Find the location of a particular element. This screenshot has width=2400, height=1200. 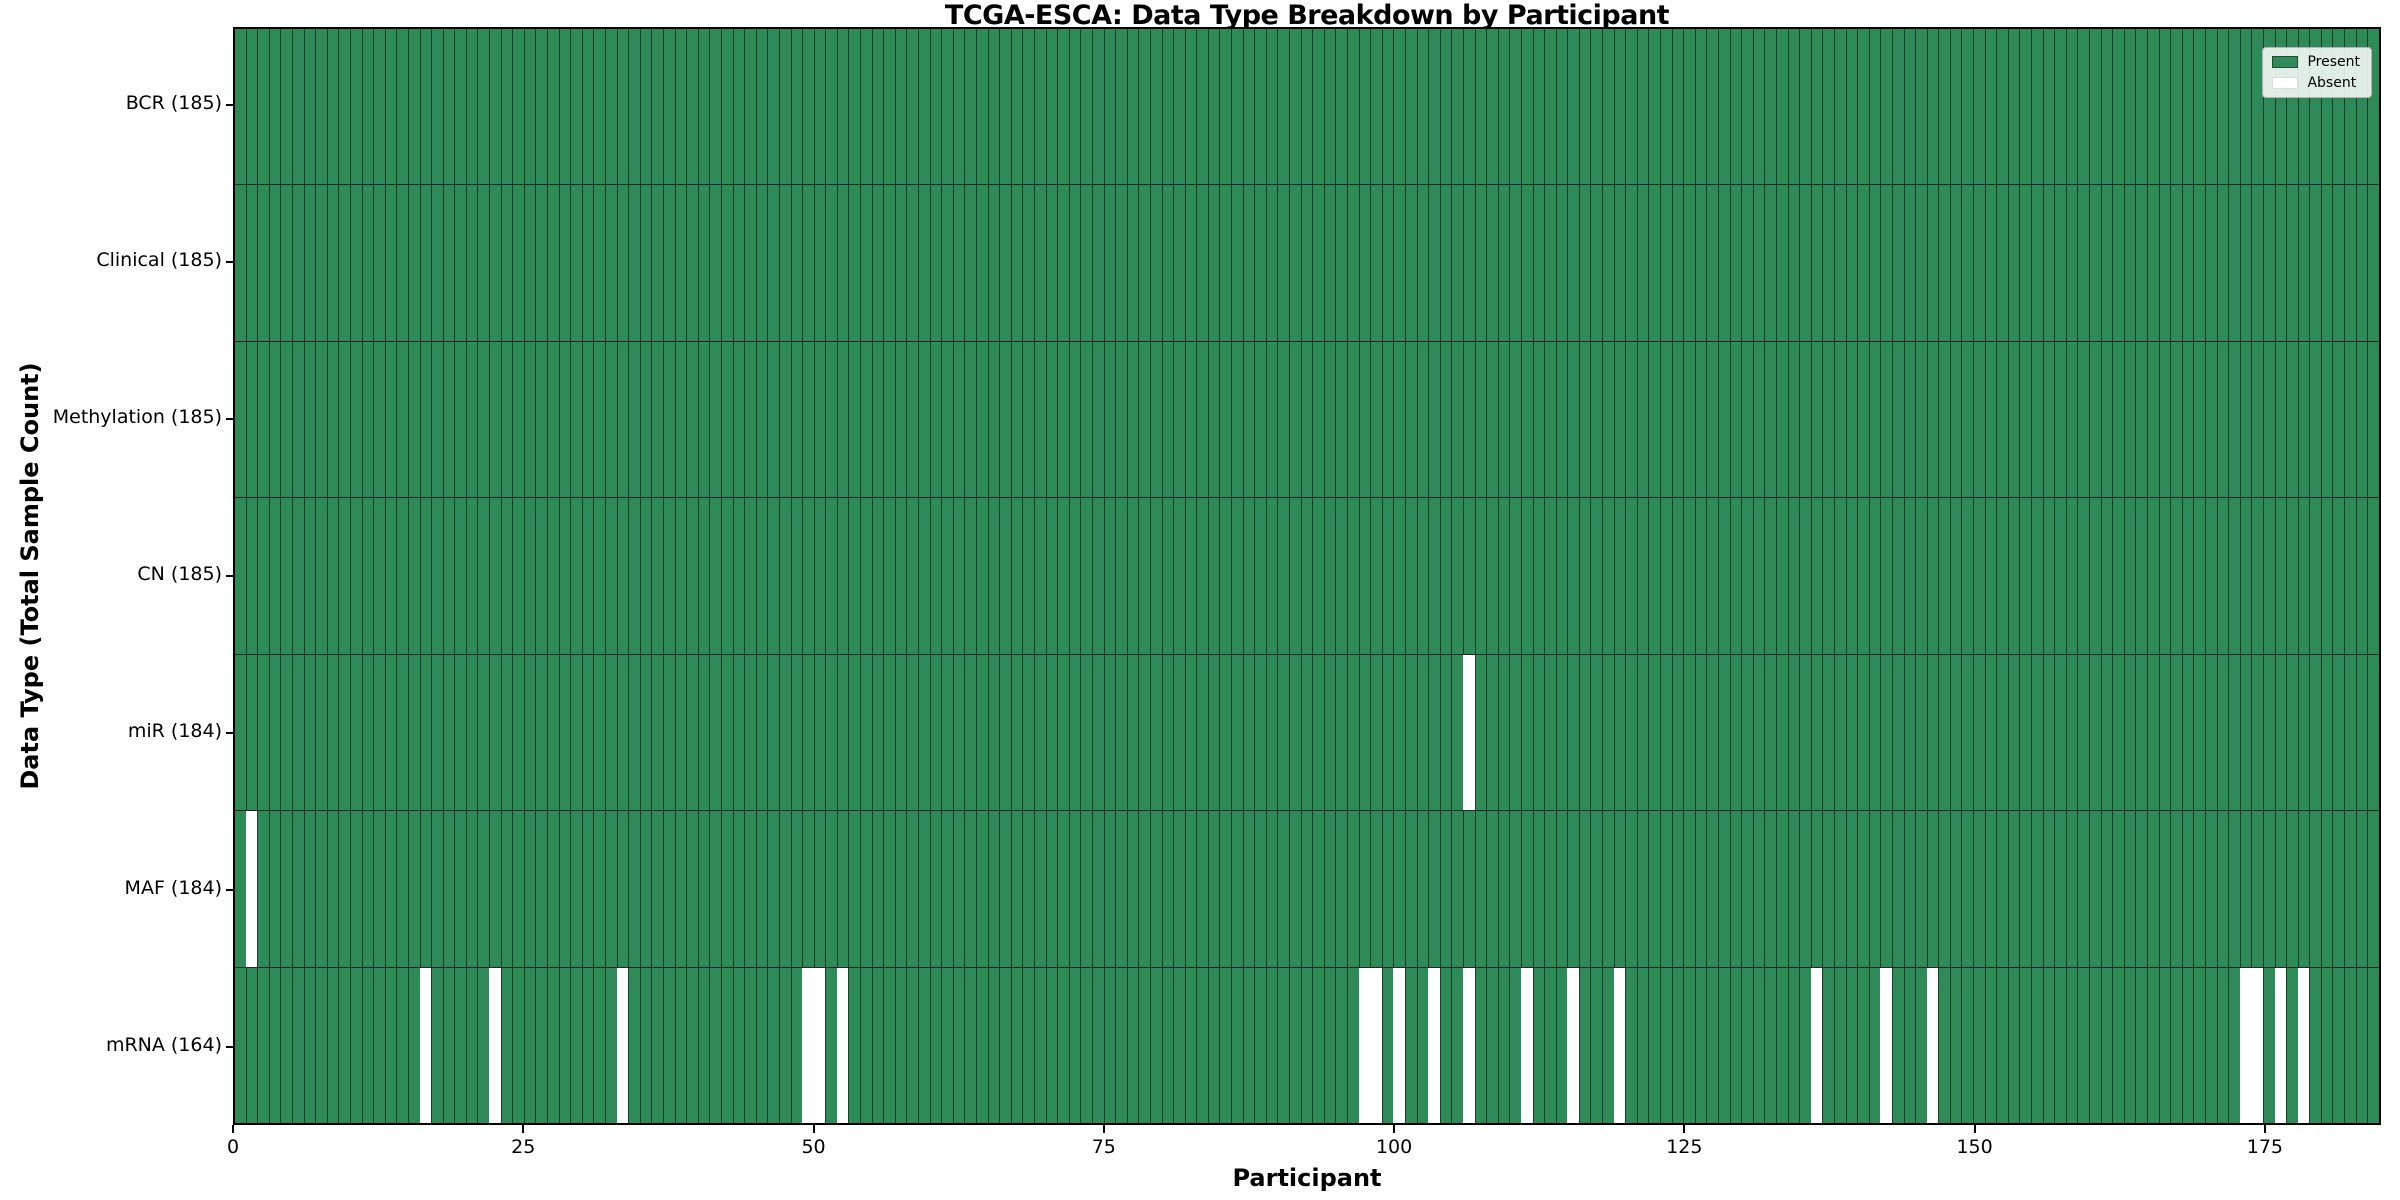

x-tick-label-125: 125 is located at coordinates (1684, 1147).